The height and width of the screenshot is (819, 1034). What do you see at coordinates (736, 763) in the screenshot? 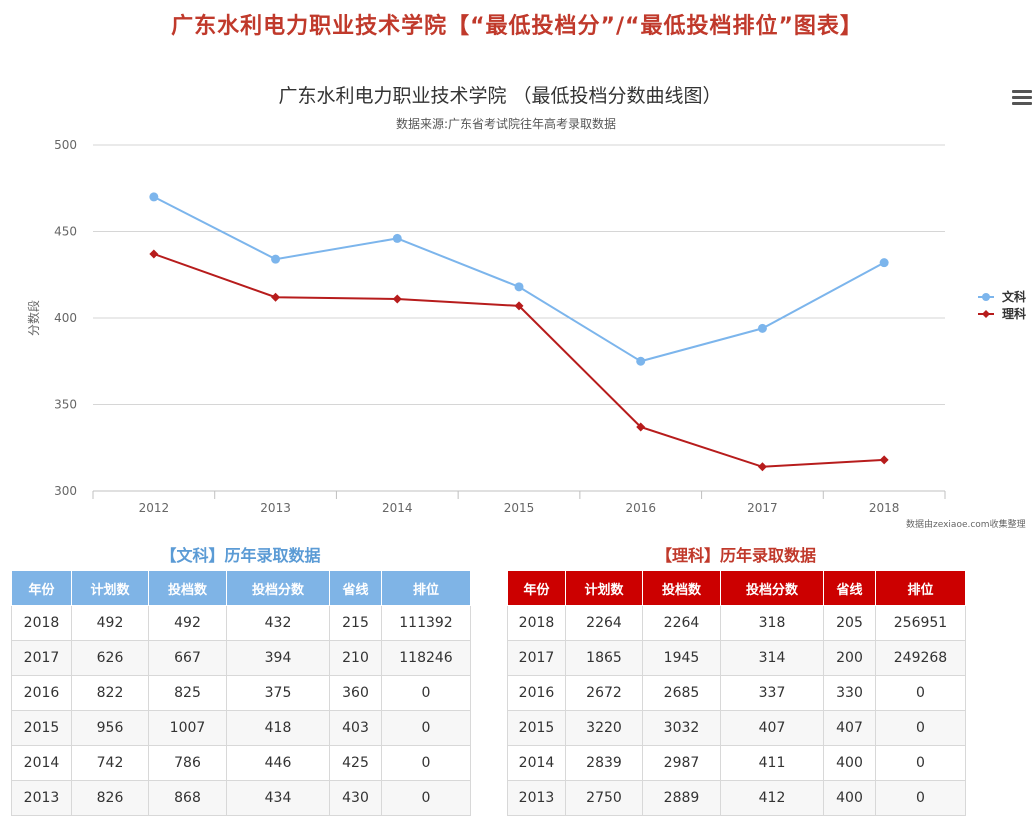
I see `table-row: 2014 2839 2987 411 400 0` at bounding box center [736, 763].